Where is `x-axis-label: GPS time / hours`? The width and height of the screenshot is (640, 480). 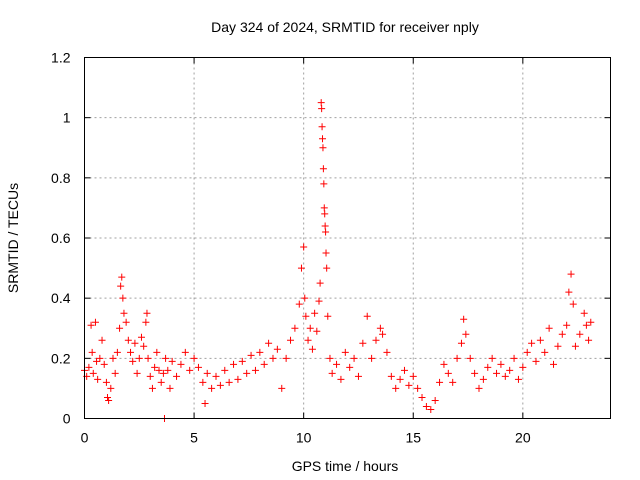 x-axis-label: GPS time / hours is located at coordinates (345, 466).